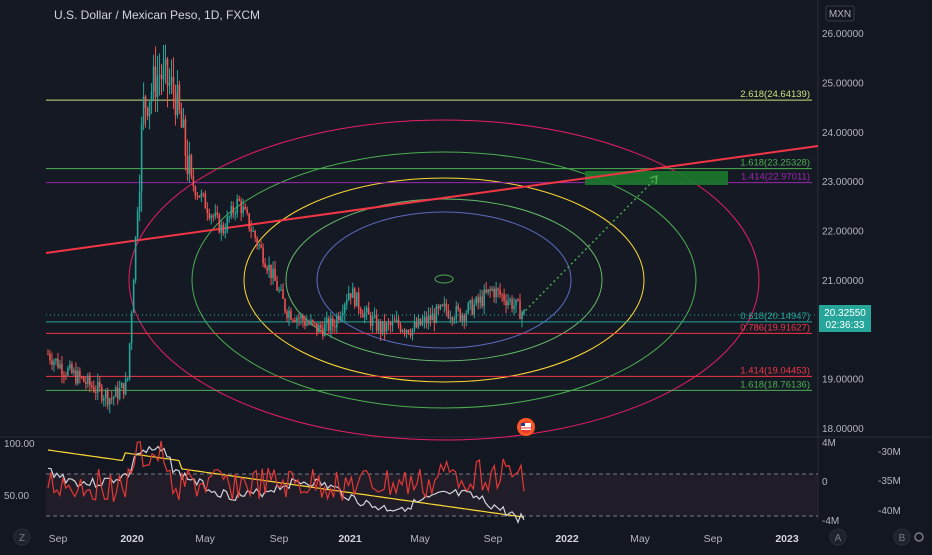  What do you see at coordinates (840, 13) in the screenshot?
I see `currency-badge` at bounding box center [840, 13].